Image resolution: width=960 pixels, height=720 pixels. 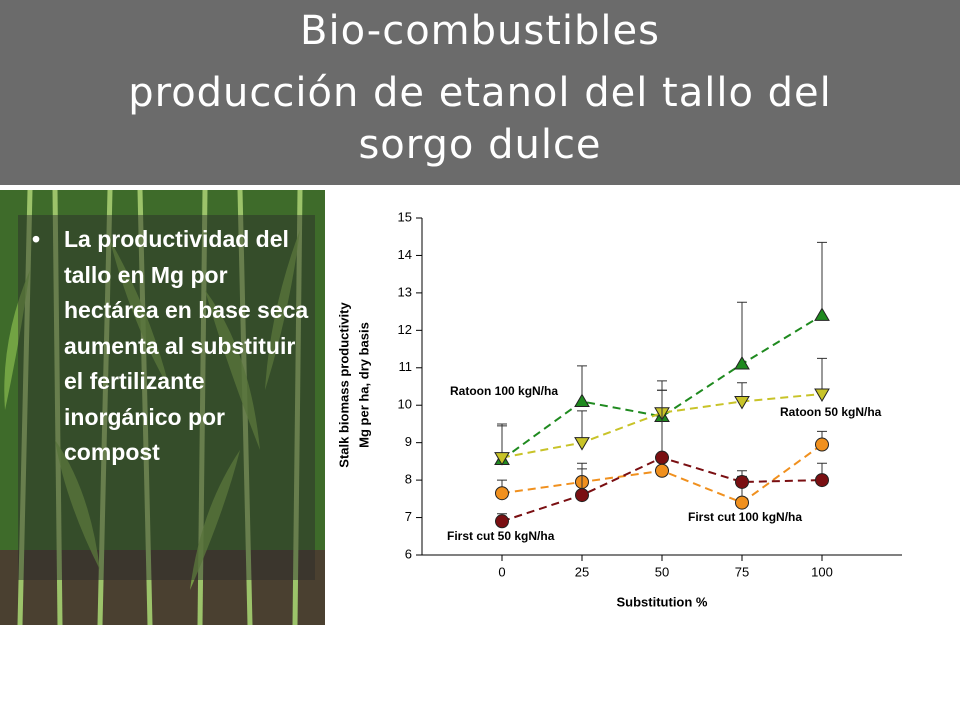 I want to click on y-tick-label: 14, so click(x=405, y=254).